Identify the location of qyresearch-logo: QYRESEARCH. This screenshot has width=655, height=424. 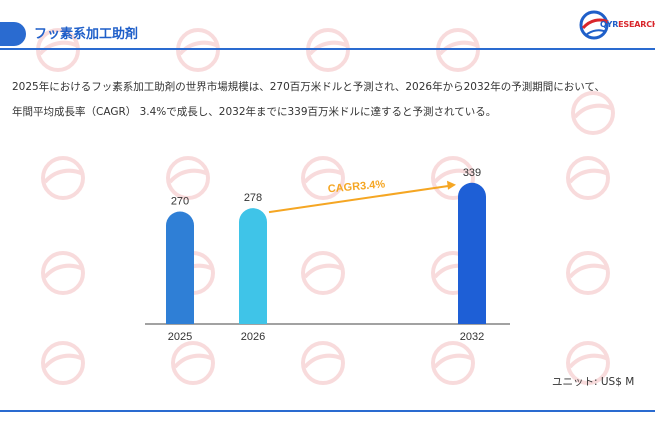
(616, 25).